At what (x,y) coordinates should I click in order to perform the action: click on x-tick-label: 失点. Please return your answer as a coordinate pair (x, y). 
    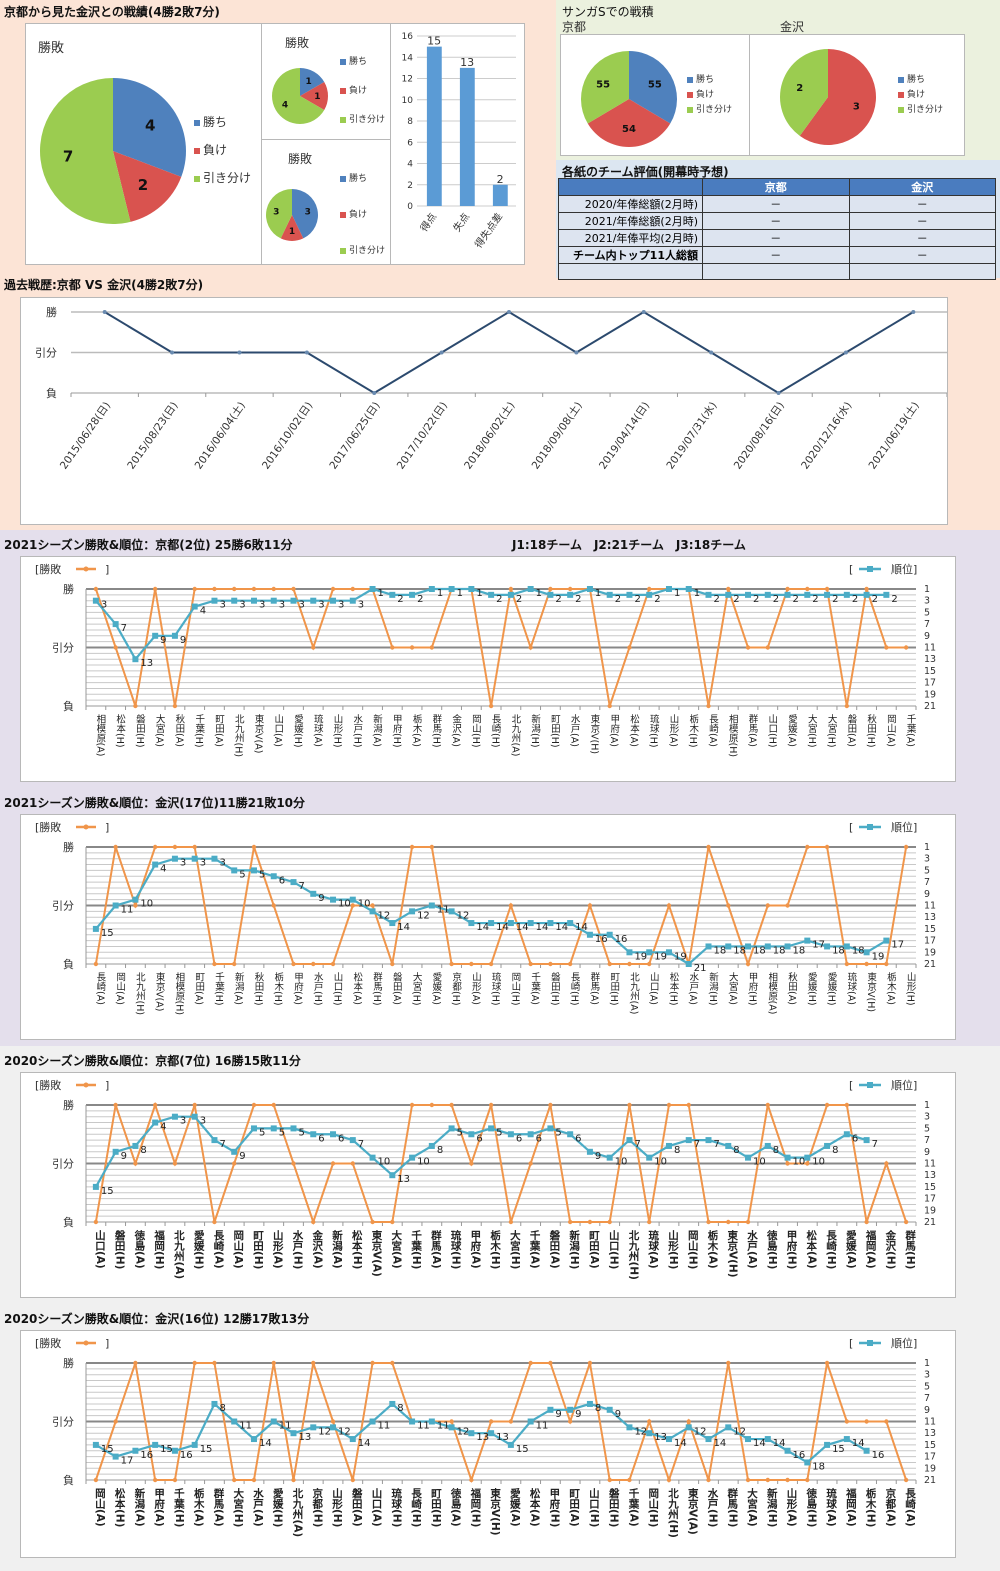
    Looking at the image, I should click on (461, 222).